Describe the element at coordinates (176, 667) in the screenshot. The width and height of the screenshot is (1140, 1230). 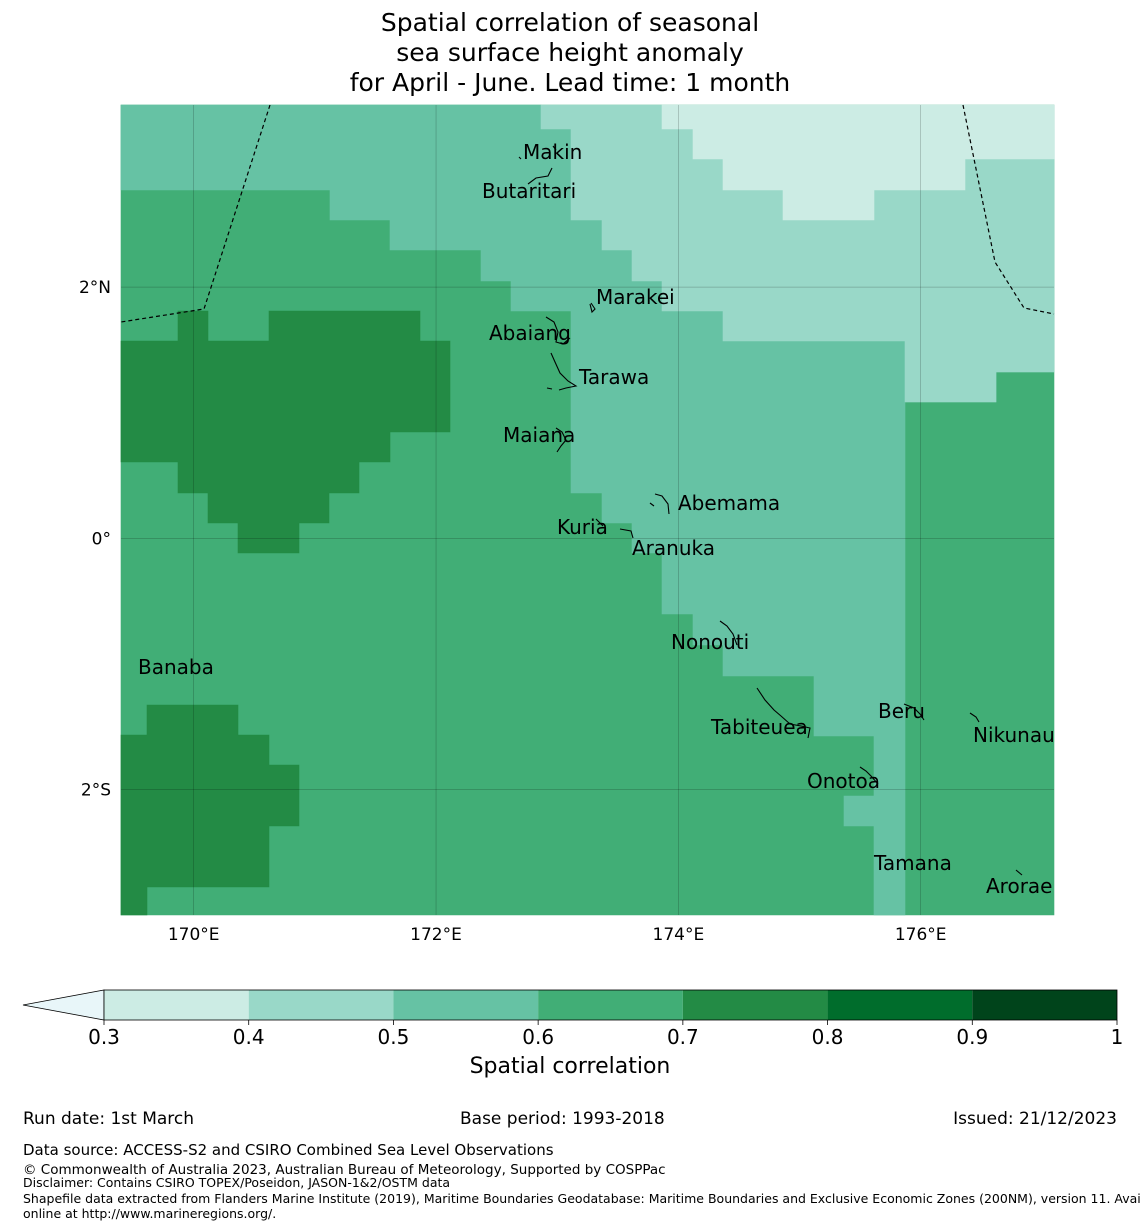
I see `island-label: Banaba` at that location.